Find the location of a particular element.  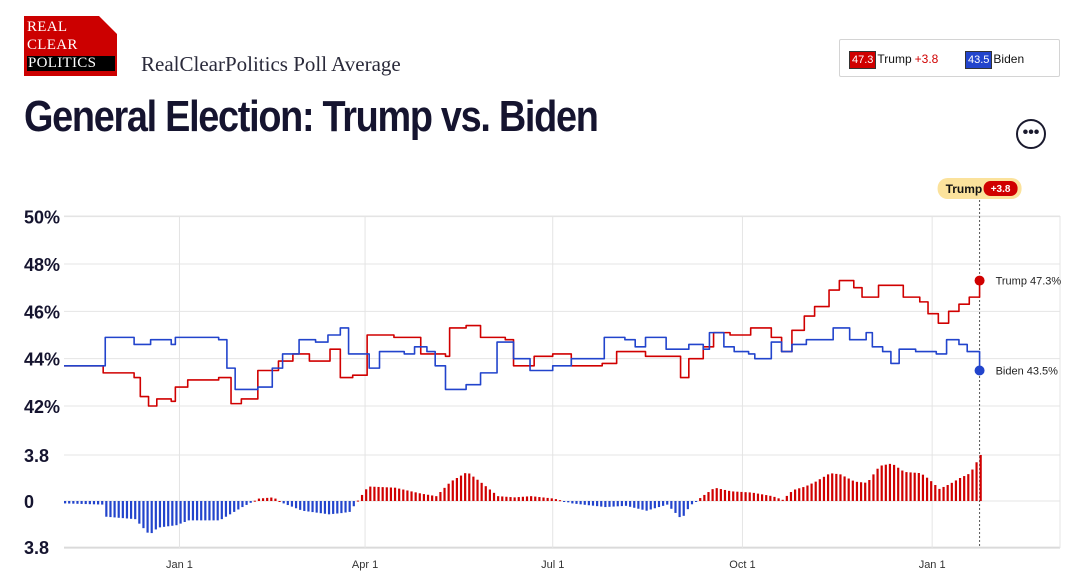

y-tick-label: 42% is located at coordinates (42, 407).